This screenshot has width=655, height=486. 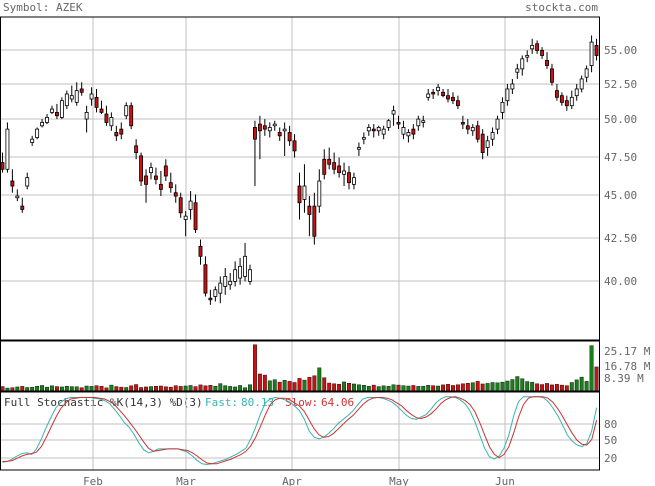 I want to click on price-tick-label: 50.00, so click(x=620, y=119).